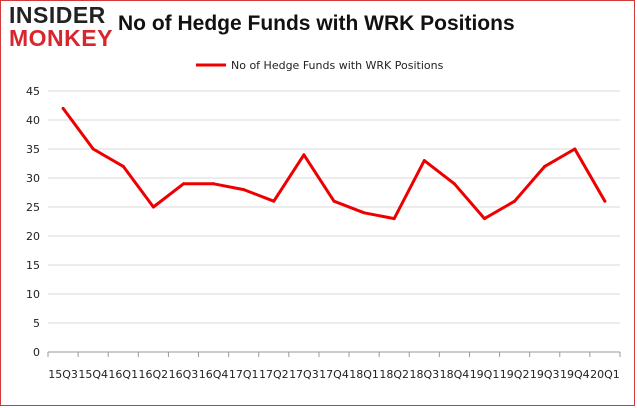  Describe the element at coordinates (394, 374) in the screenshot. I see `x-tick-label: 18Q2` at that location.